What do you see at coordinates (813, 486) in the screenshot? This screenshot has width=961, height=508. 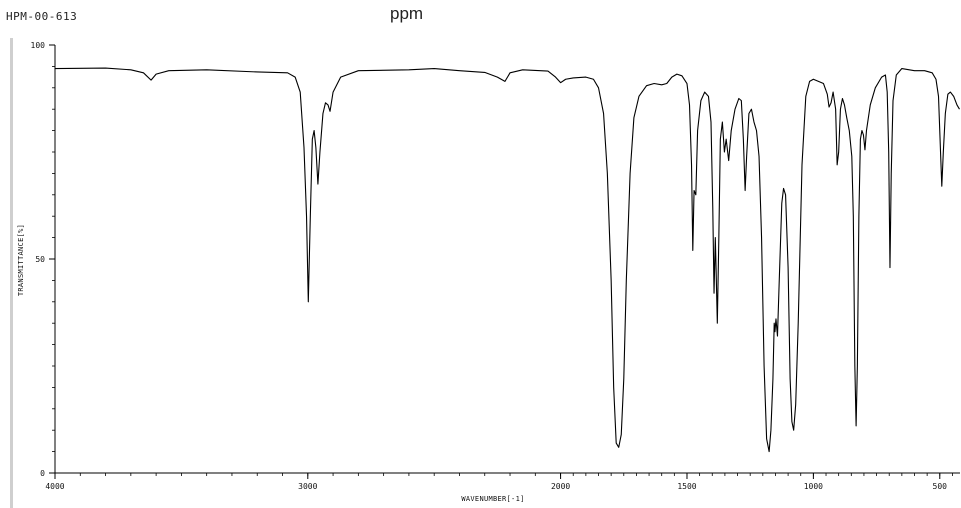 I see `x-tick-label: 1000` at bounding box center [813, 486].